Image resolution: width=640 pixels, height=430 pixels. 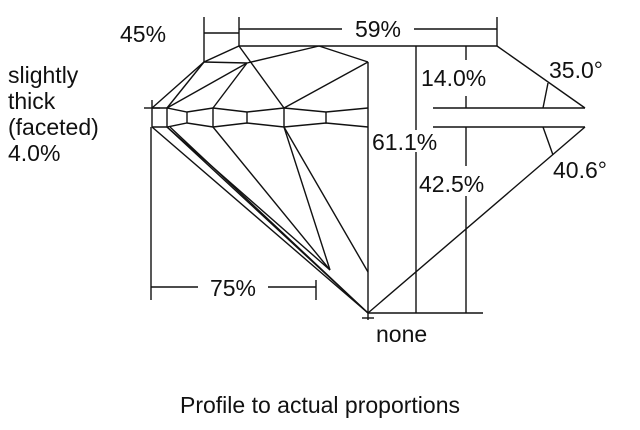 What do you see at coordinates (451, 184) in the screenshot?
I see `label-pavilion-depth: 42.5%` at bounding box center [451, 184].